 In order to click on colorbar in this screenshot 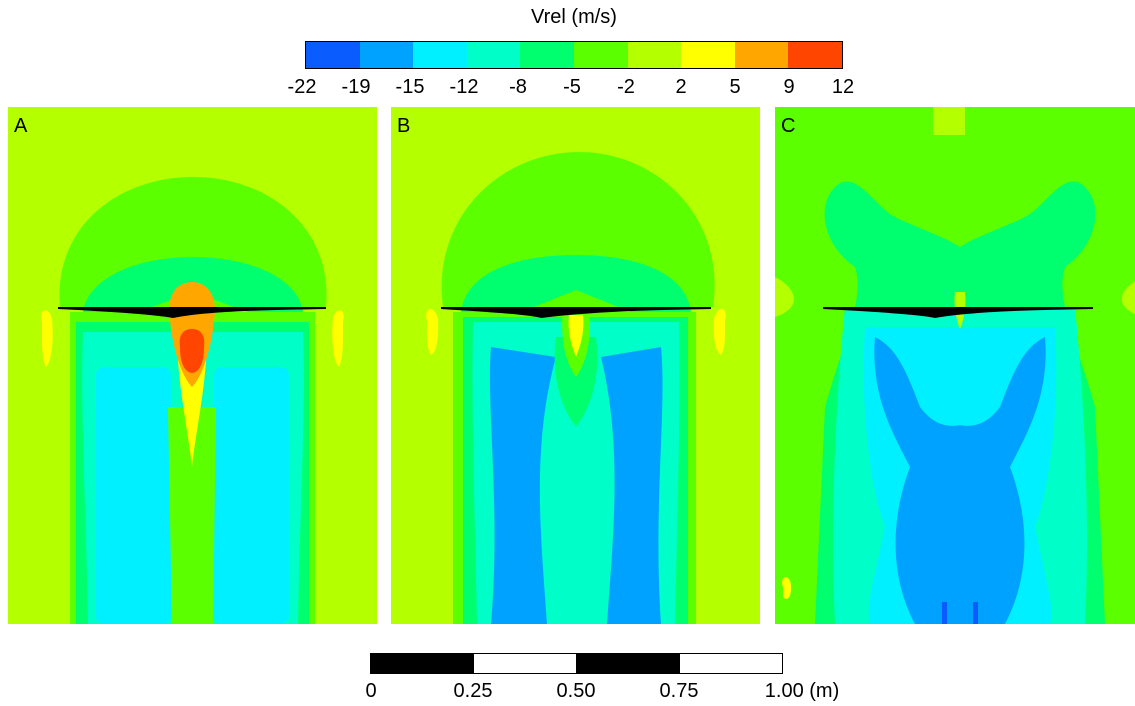, I will do `click(574, 55)`.